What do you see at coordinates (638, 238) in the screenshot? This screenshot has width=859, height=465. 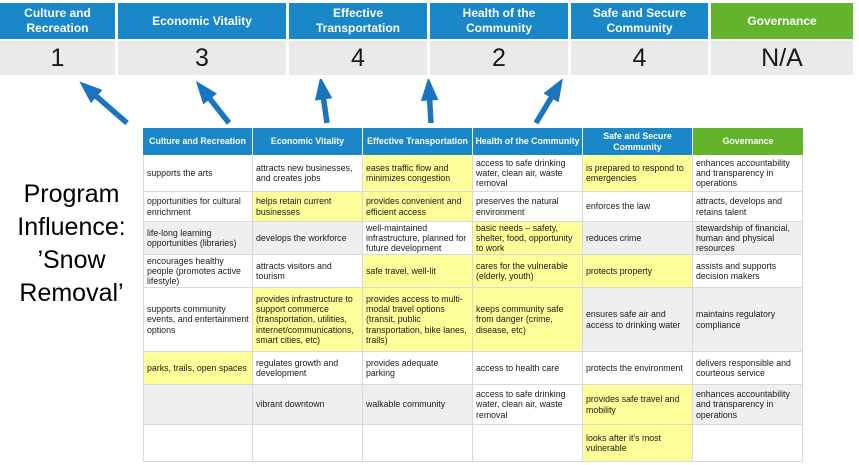 I see `matrix-cell: reduces crime` at bounding box center [638, 238].